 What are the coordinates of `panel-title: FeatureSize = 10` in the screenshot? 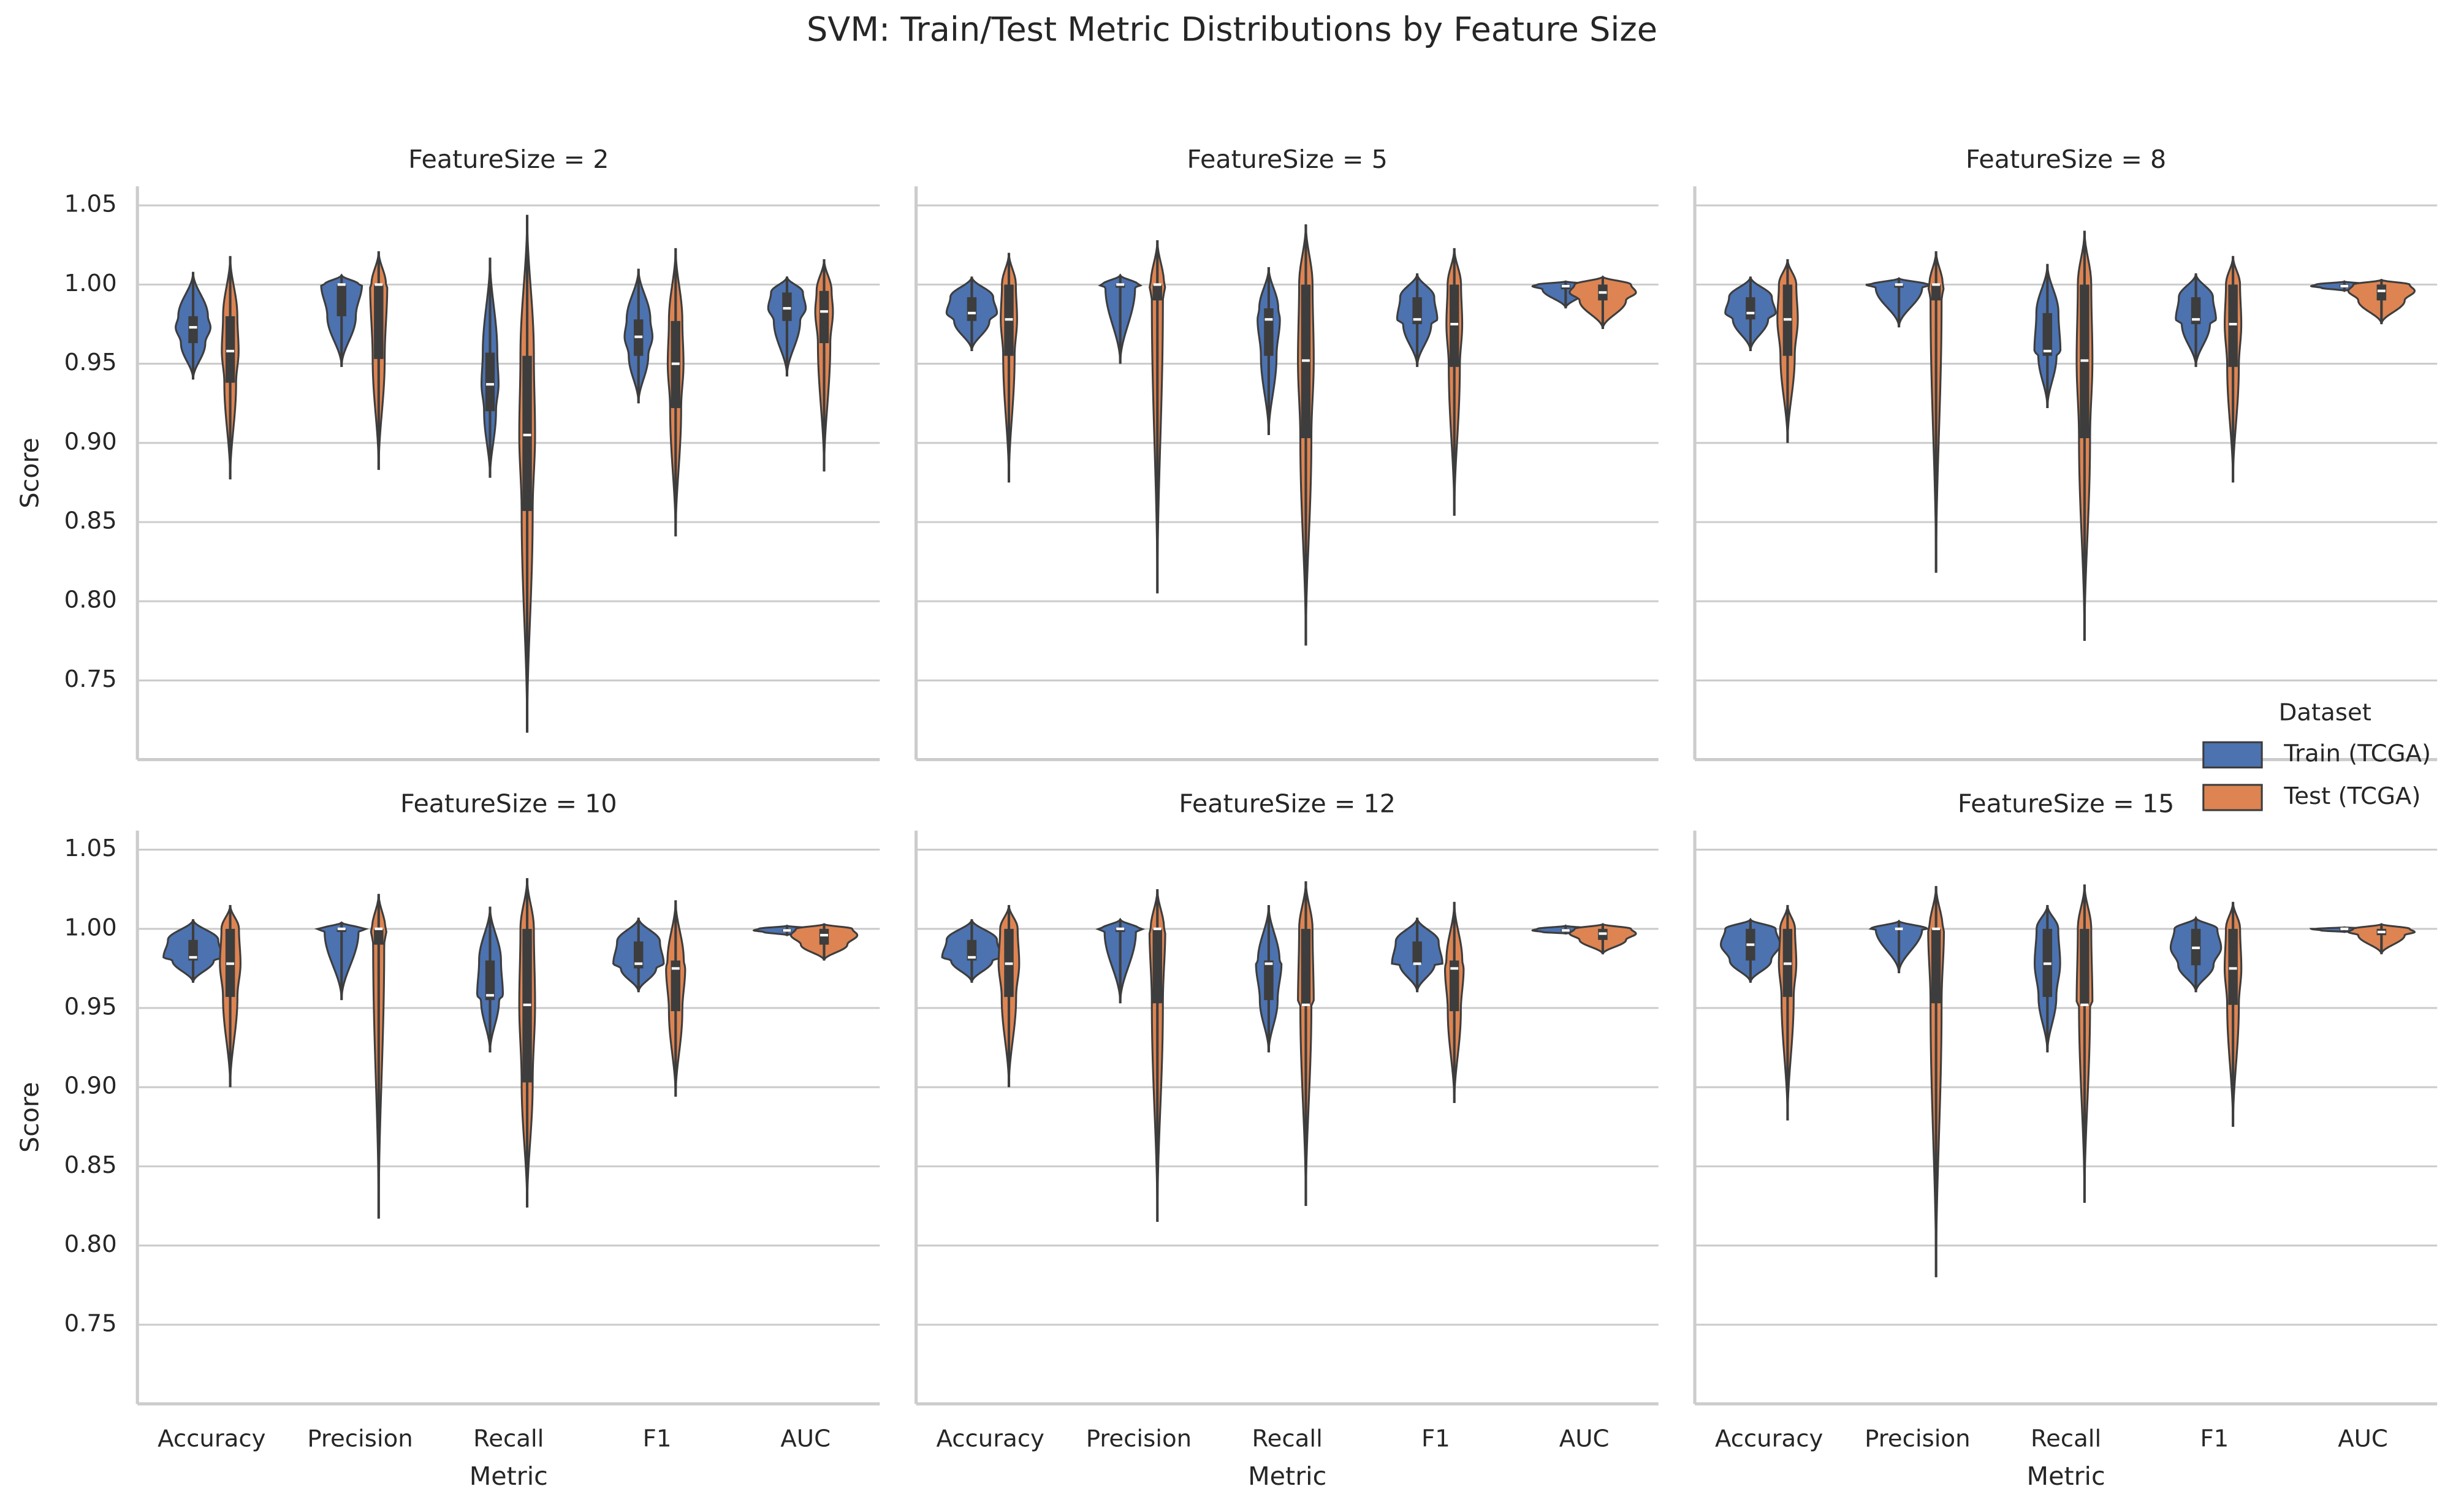 It's located at (508, 803).